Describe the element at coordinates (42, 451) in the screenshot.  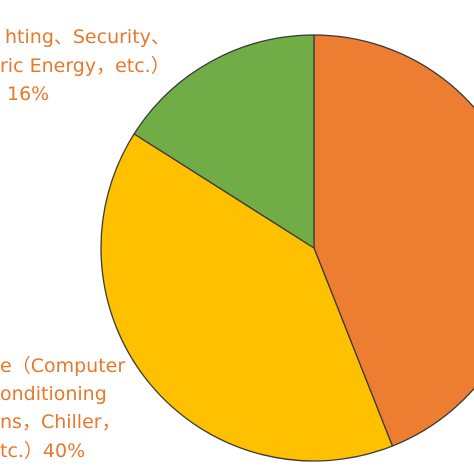
I see `label-yellow-line-4: tc.）40%` at that location.